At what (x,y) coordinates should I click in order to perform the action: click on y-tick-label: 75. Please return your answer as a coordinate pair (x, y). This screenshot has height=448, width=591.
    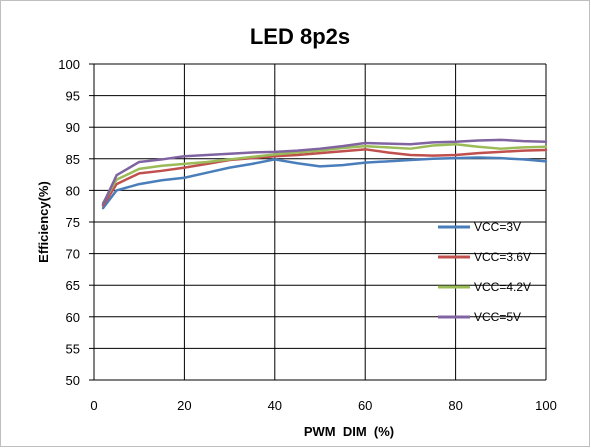
    Looking at the image, I should click on (73, 222).